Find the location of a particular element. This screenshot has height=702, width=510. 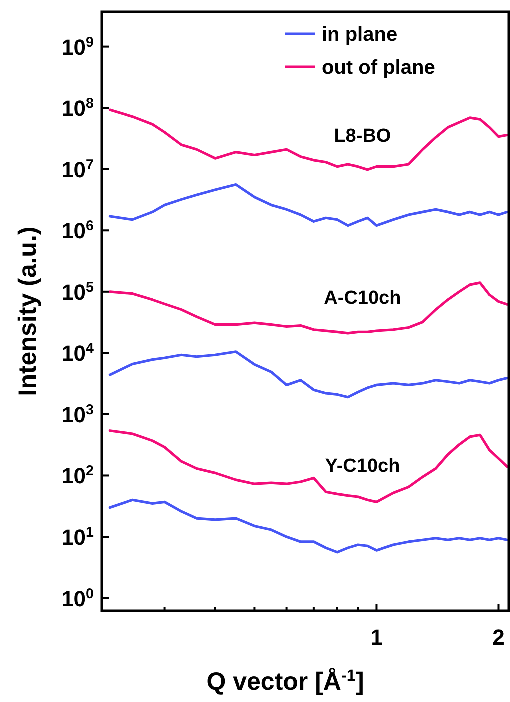

x-axis-title: Q vector [Å$^{-1}$] is located at coordinates (285, 681).